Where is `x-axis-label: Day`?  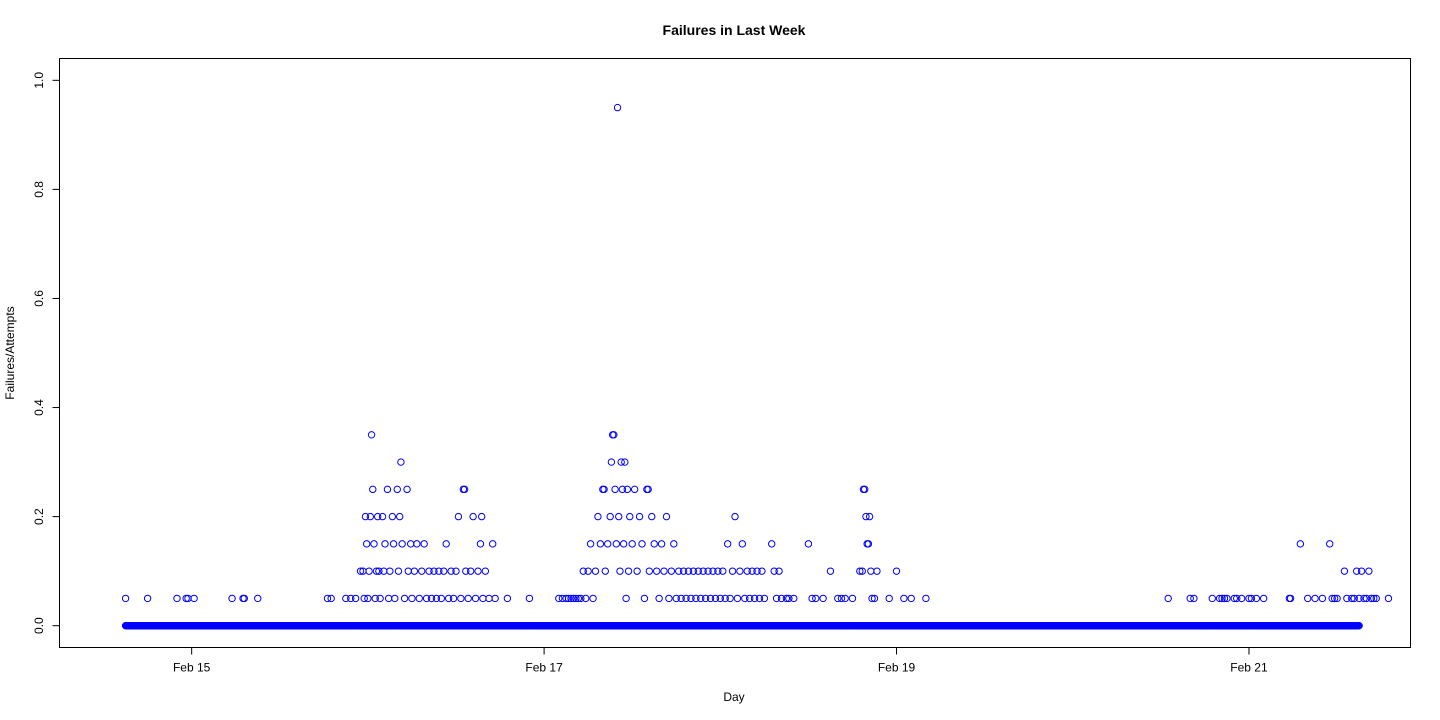 x-axis-label: Day is located at coordinates (733, 697).